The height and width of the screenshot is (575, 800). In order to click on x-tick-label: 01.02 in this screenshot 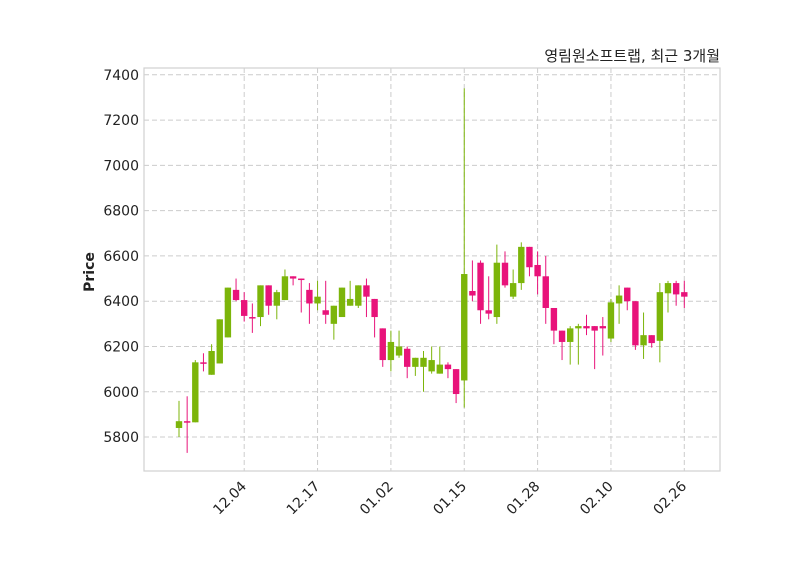, I will do `click(377, 499)`.